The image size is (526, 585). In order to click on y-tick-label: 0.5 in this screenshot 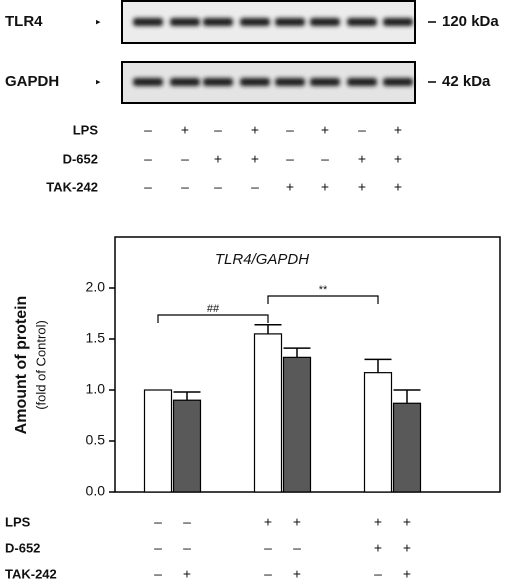, I will do `click(96, 440)`.